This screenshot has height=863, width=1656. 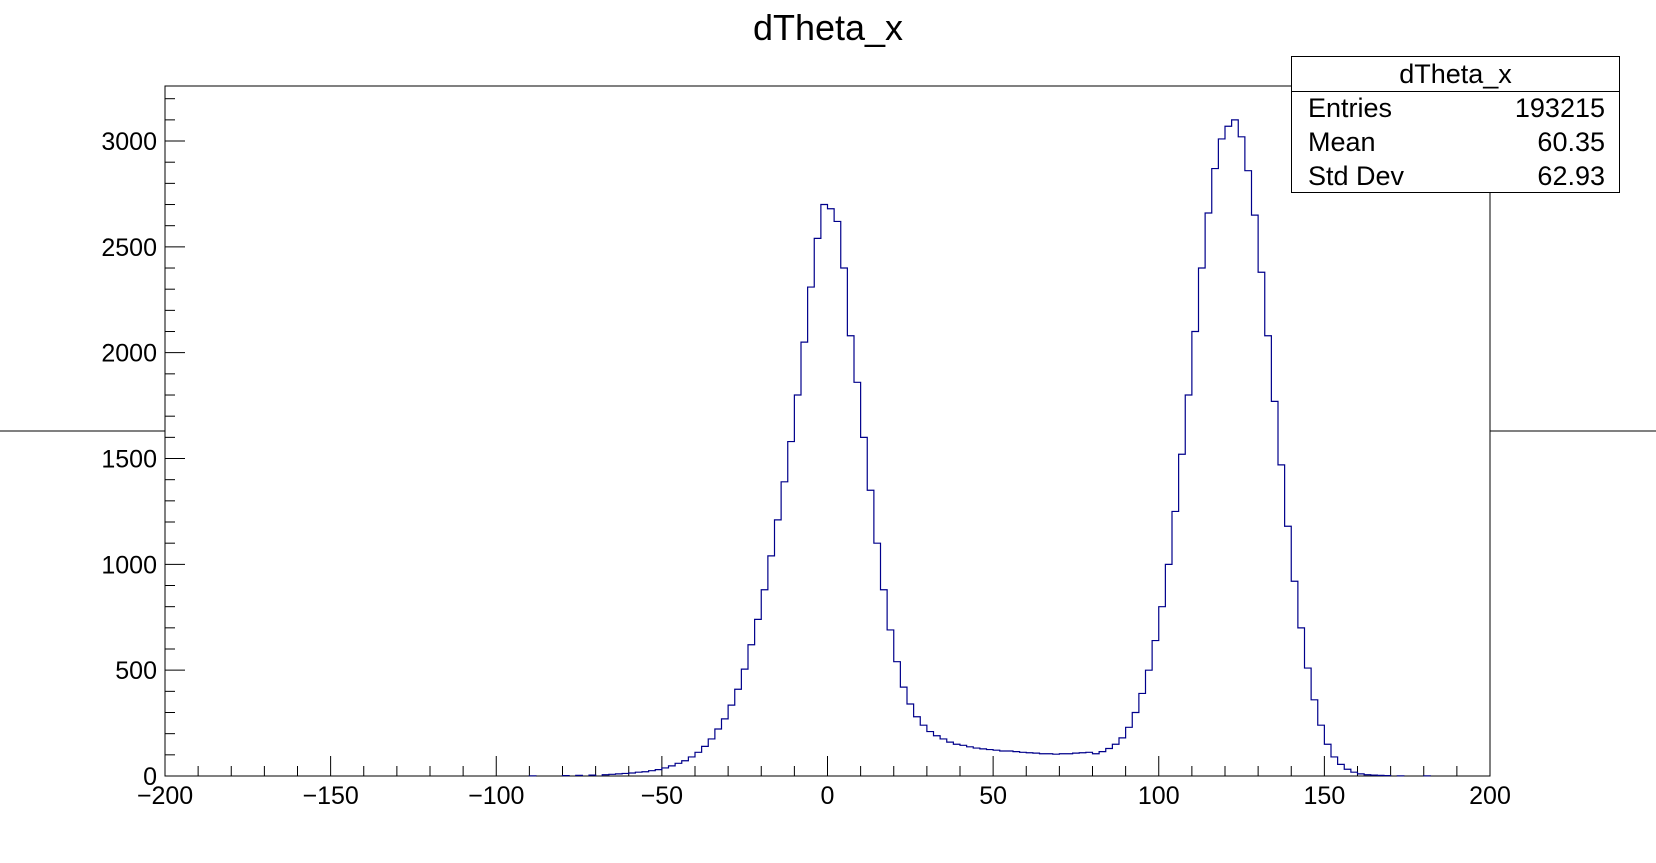 I want to click on y-tick-label: 3000, so click(x=129, y=142).